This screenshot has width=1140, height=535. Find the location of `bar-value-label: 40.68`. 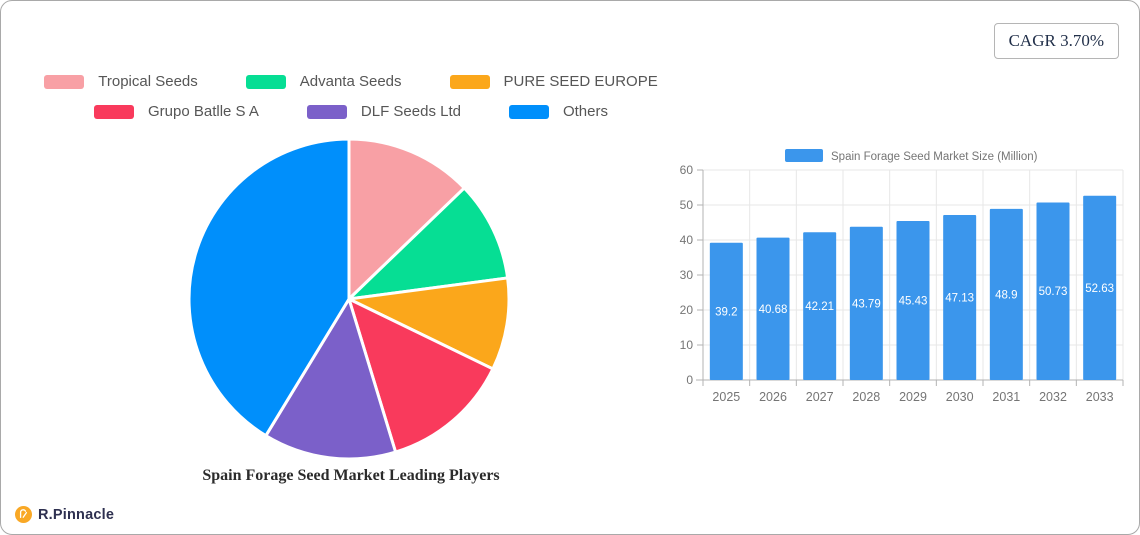

bar-value-label: 40.68 is located at coordinates (773, 310).